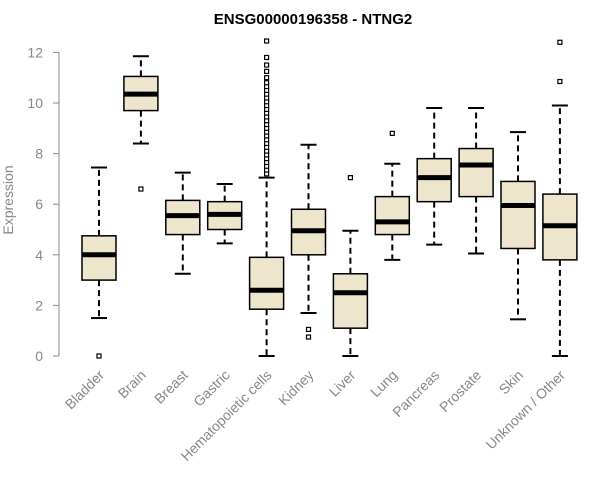 This screenshot has width=600, height=500. Describe the element at coordinates (525, 410) in the screenshot. I see `x-tick-label: Unknown / Other` at that location.